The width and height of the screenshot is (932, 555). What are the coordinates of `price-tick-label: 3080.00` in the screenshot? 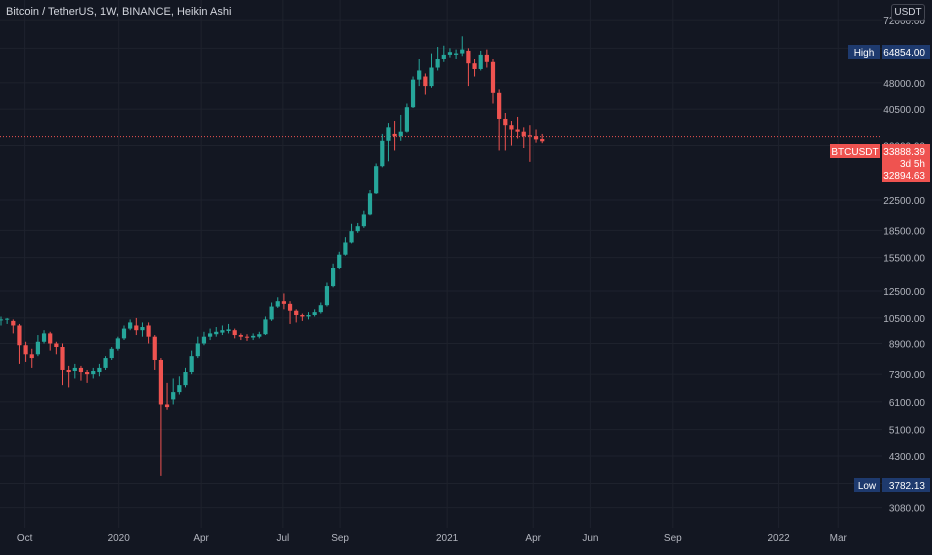 It's located at (907, 509).